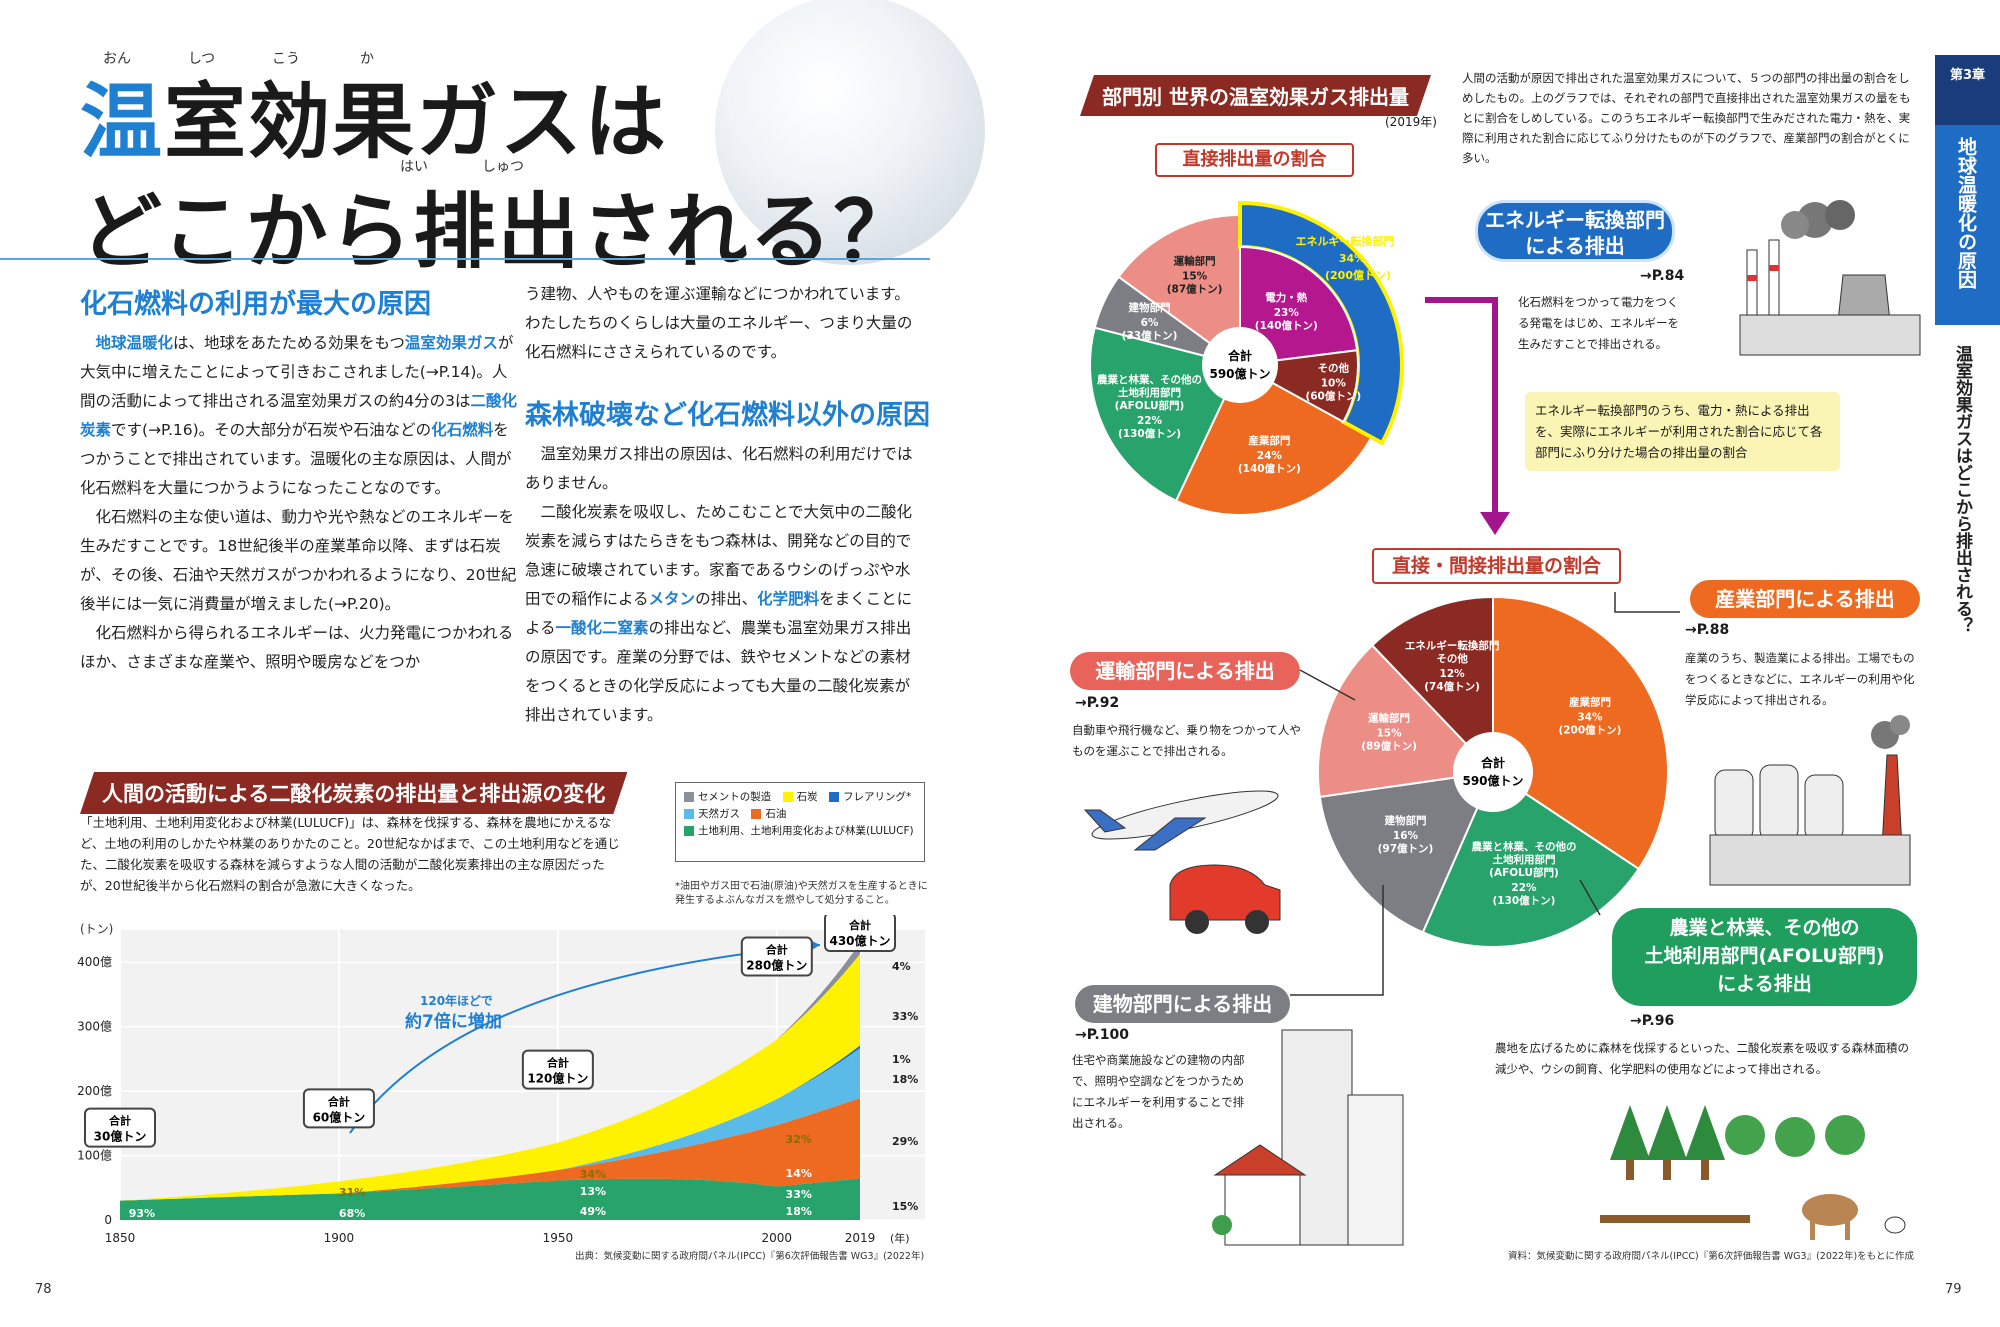 The width and height of the screenshot is (2000, 1327). I want to click on share-label: 32%, so click(799, 1139).